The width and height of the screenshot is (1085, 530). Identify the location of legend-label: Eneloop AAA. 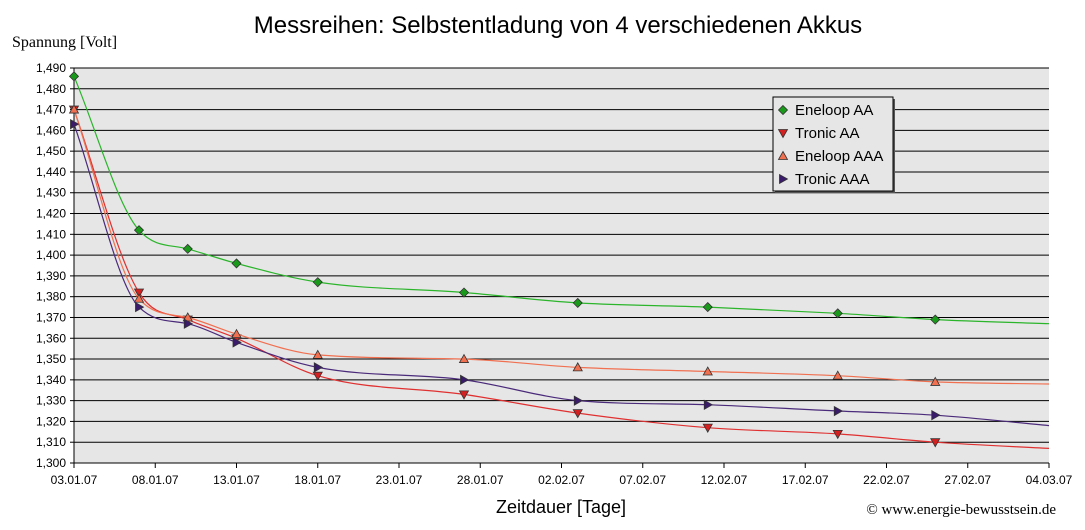
(839, 156).